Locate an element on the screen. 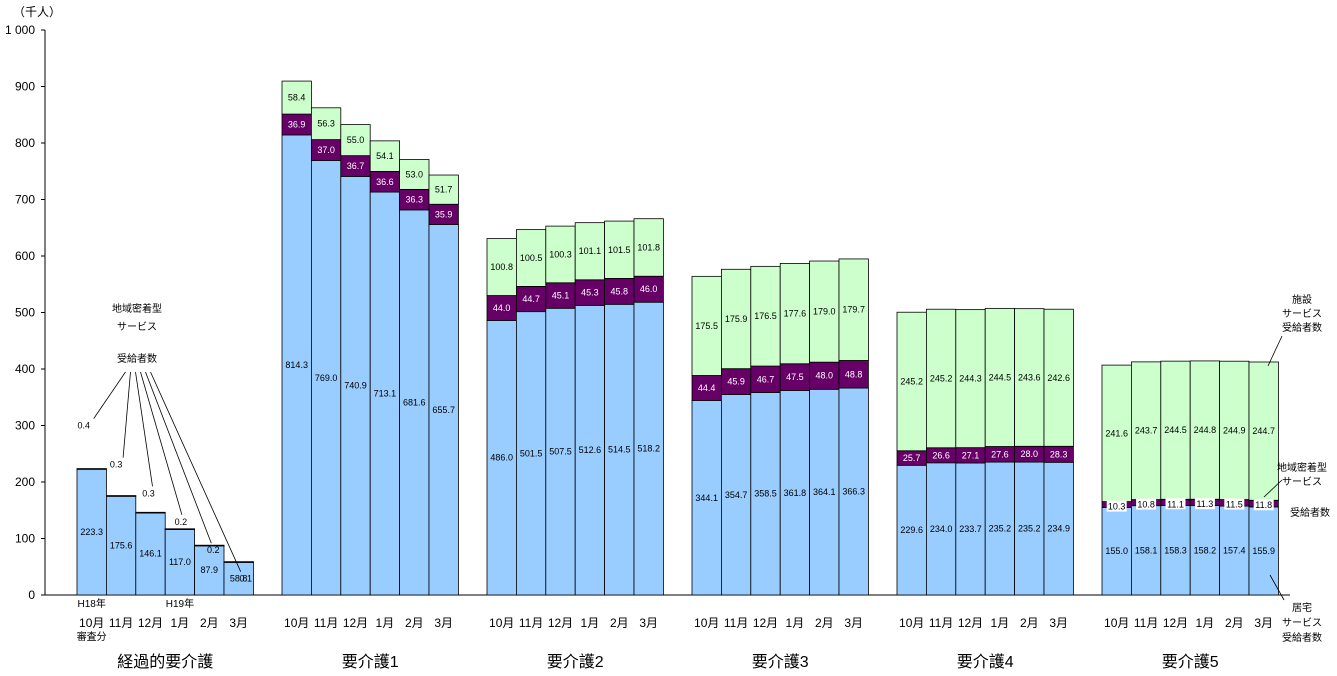  community-value-label: 11.3 is located at coordinates (1204, 504).